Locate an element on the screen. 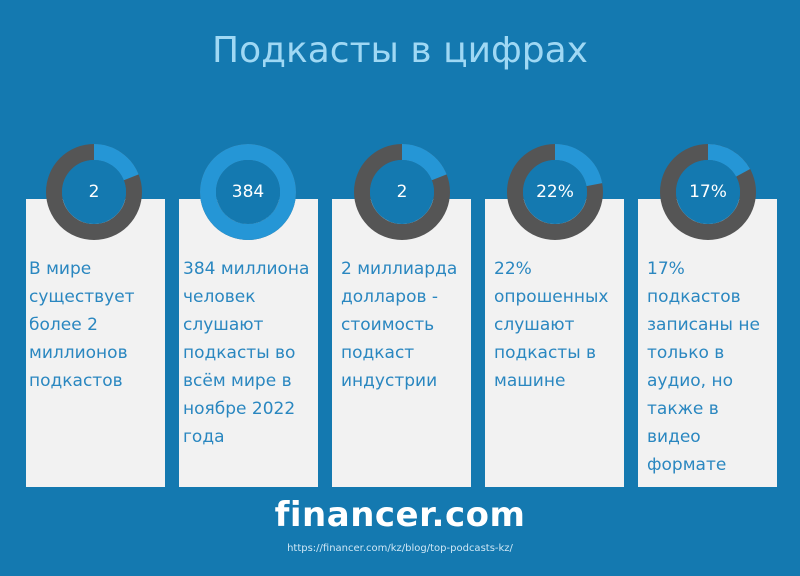  stat-text-4: 22% опрошенных слушают подкасты в машине is located at coordinates (551, 325).